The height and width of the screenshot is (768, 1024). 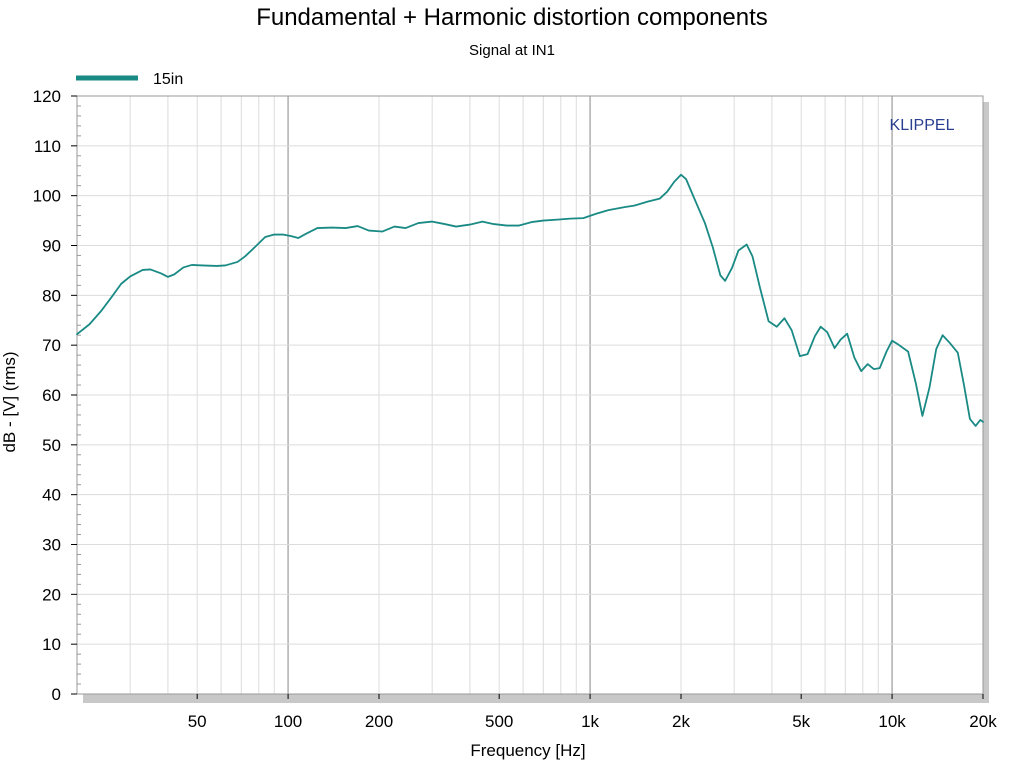 I want to click on x-tick-label: 100, so click(x=288, y=721).